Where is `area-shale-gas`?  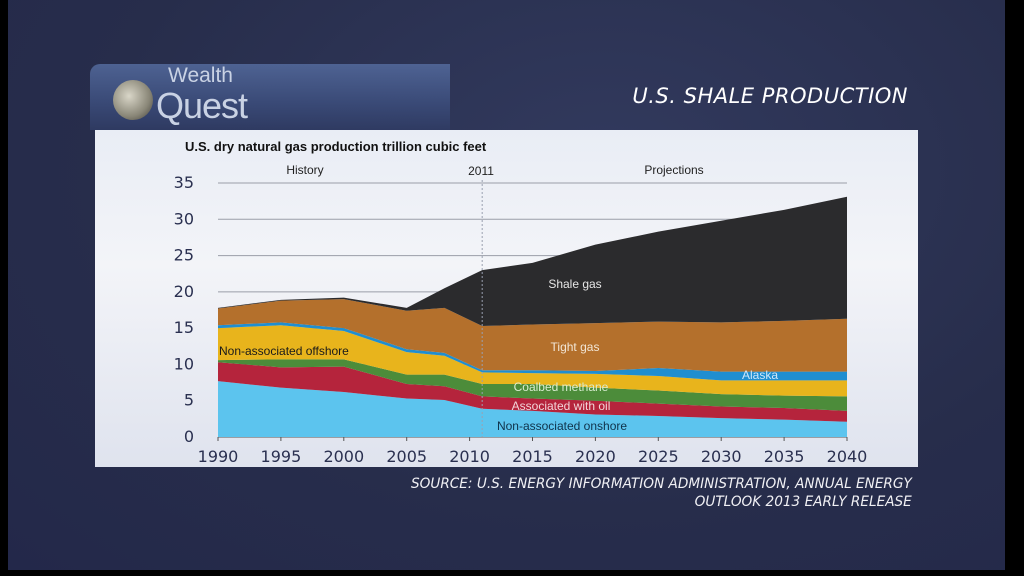 area-shale-gas is located at coordinates (532, 261).